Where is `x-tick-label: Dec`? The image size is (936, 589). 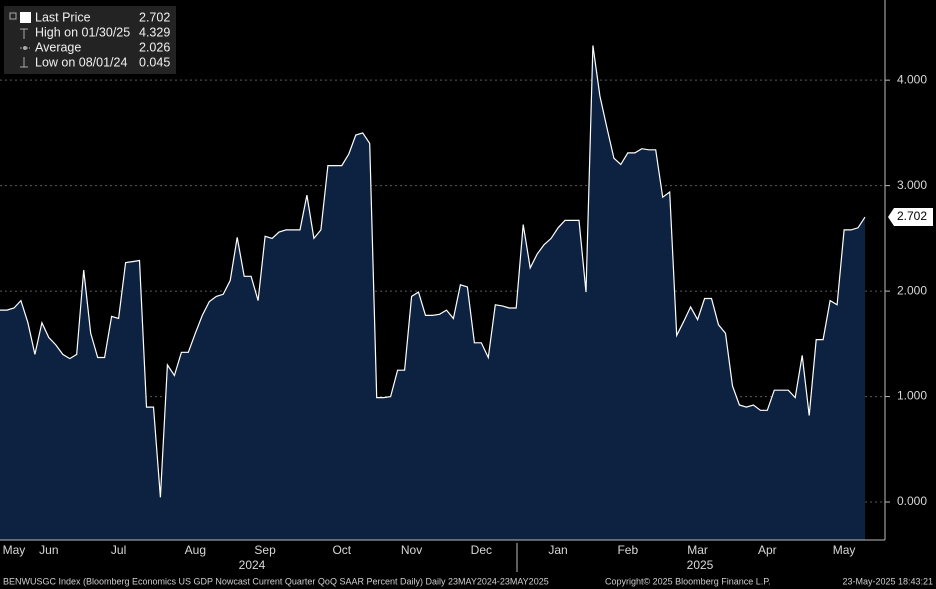
x-tick-label: Dec is located at coordinates (481, 550).